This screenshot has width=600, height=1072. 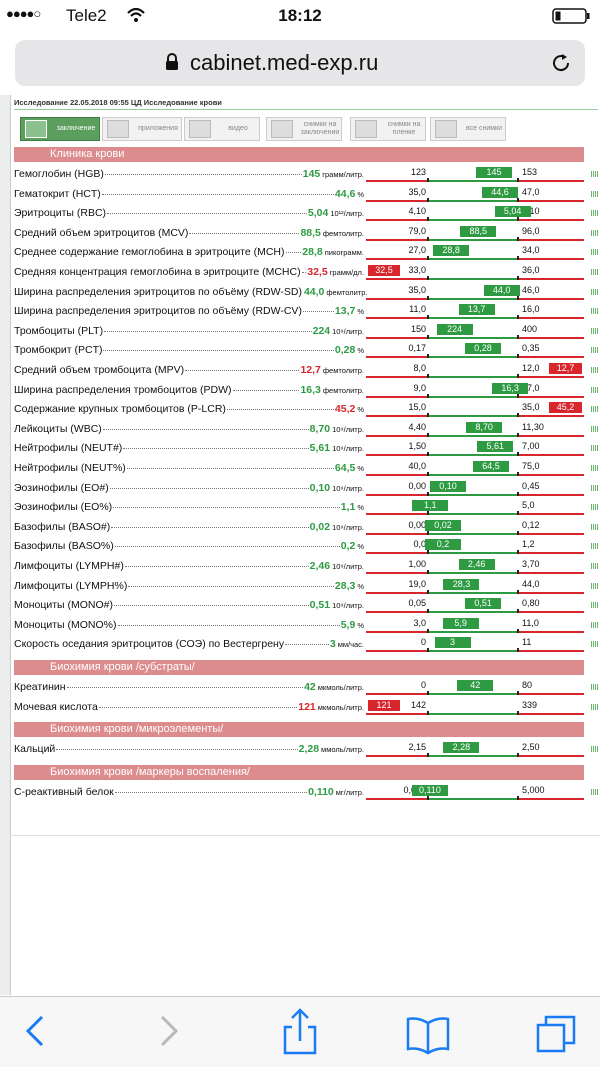 What do you see at coordinates (310, 370) in the screenshot?
I see `test-value: 12,7` at bounding box center [310, 370].